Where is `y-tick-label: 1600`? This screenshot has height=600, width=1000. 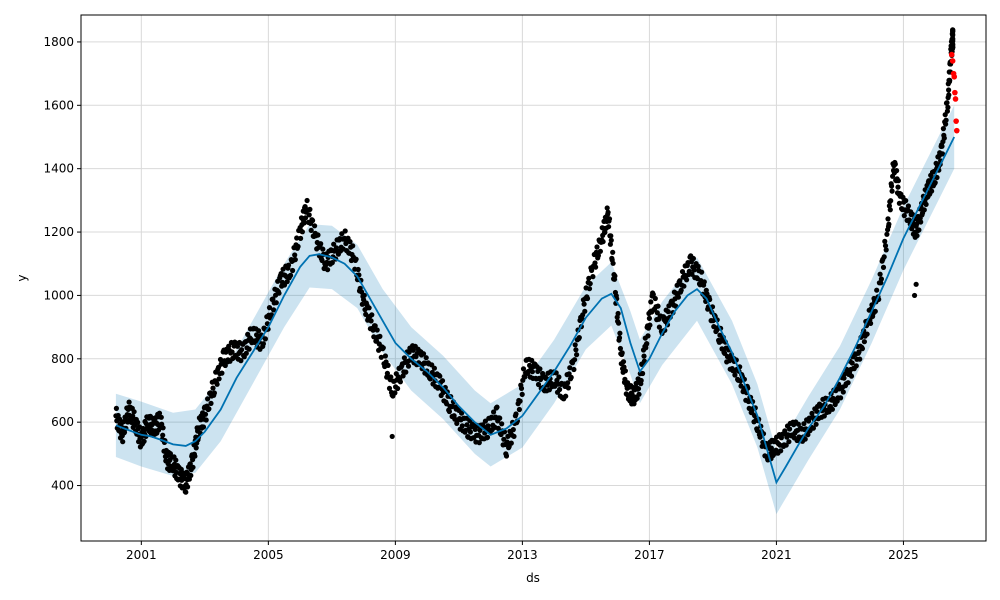 y-tick-label: 1600 is located at coordinates (58, 105).